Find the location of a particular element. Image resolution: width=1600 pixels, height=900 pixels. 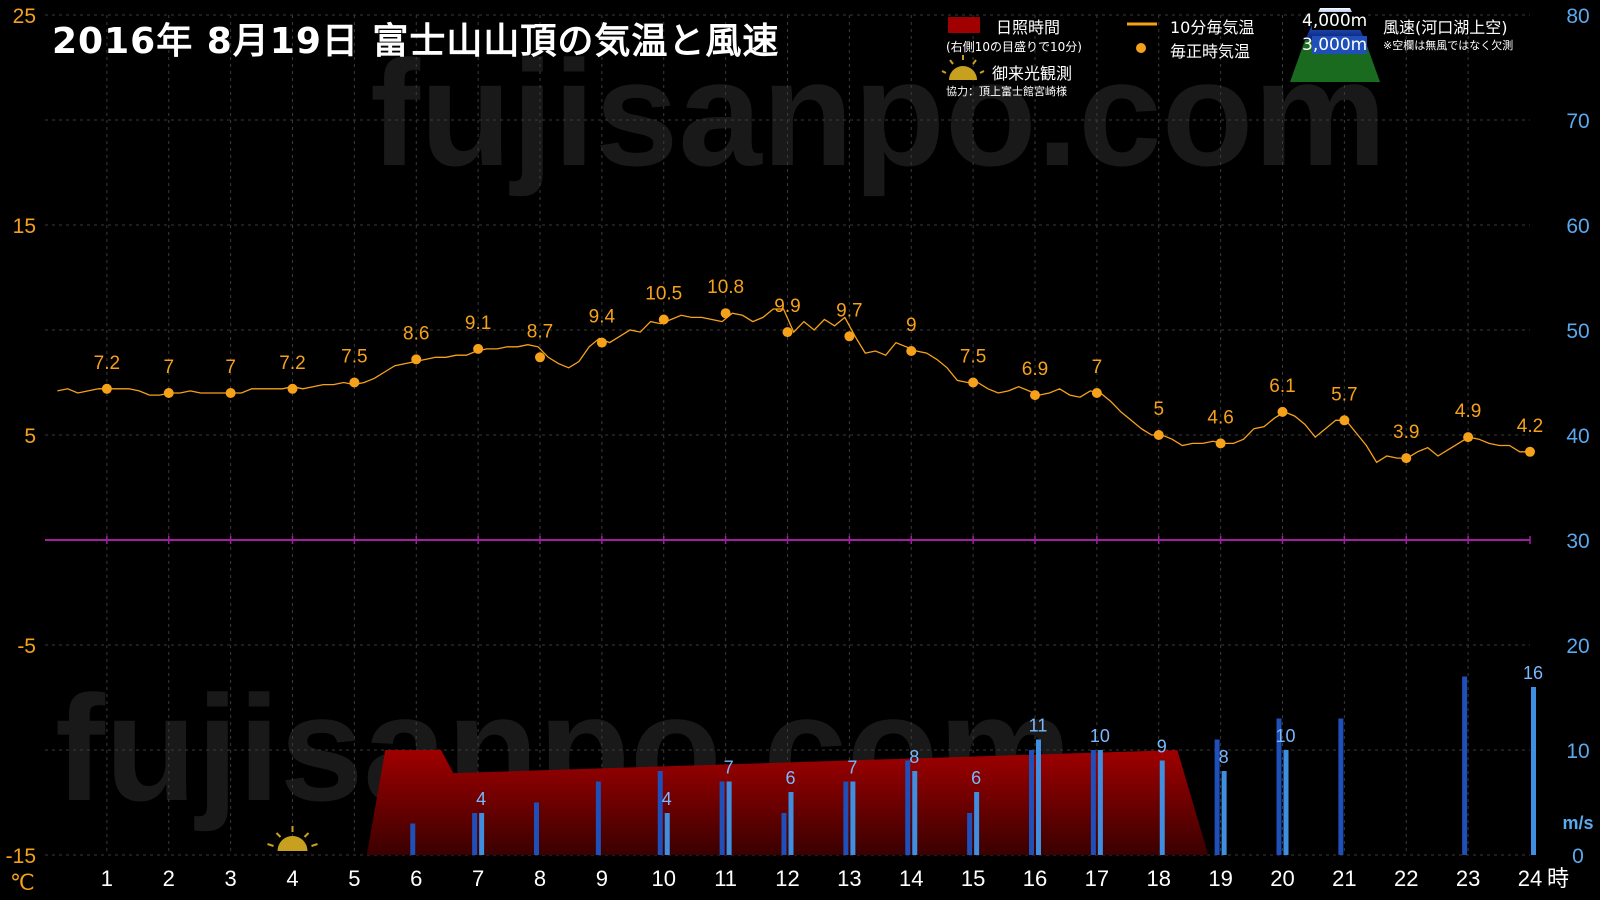

legend-temp-dot-swatch is located at coordinates (1141, 48).